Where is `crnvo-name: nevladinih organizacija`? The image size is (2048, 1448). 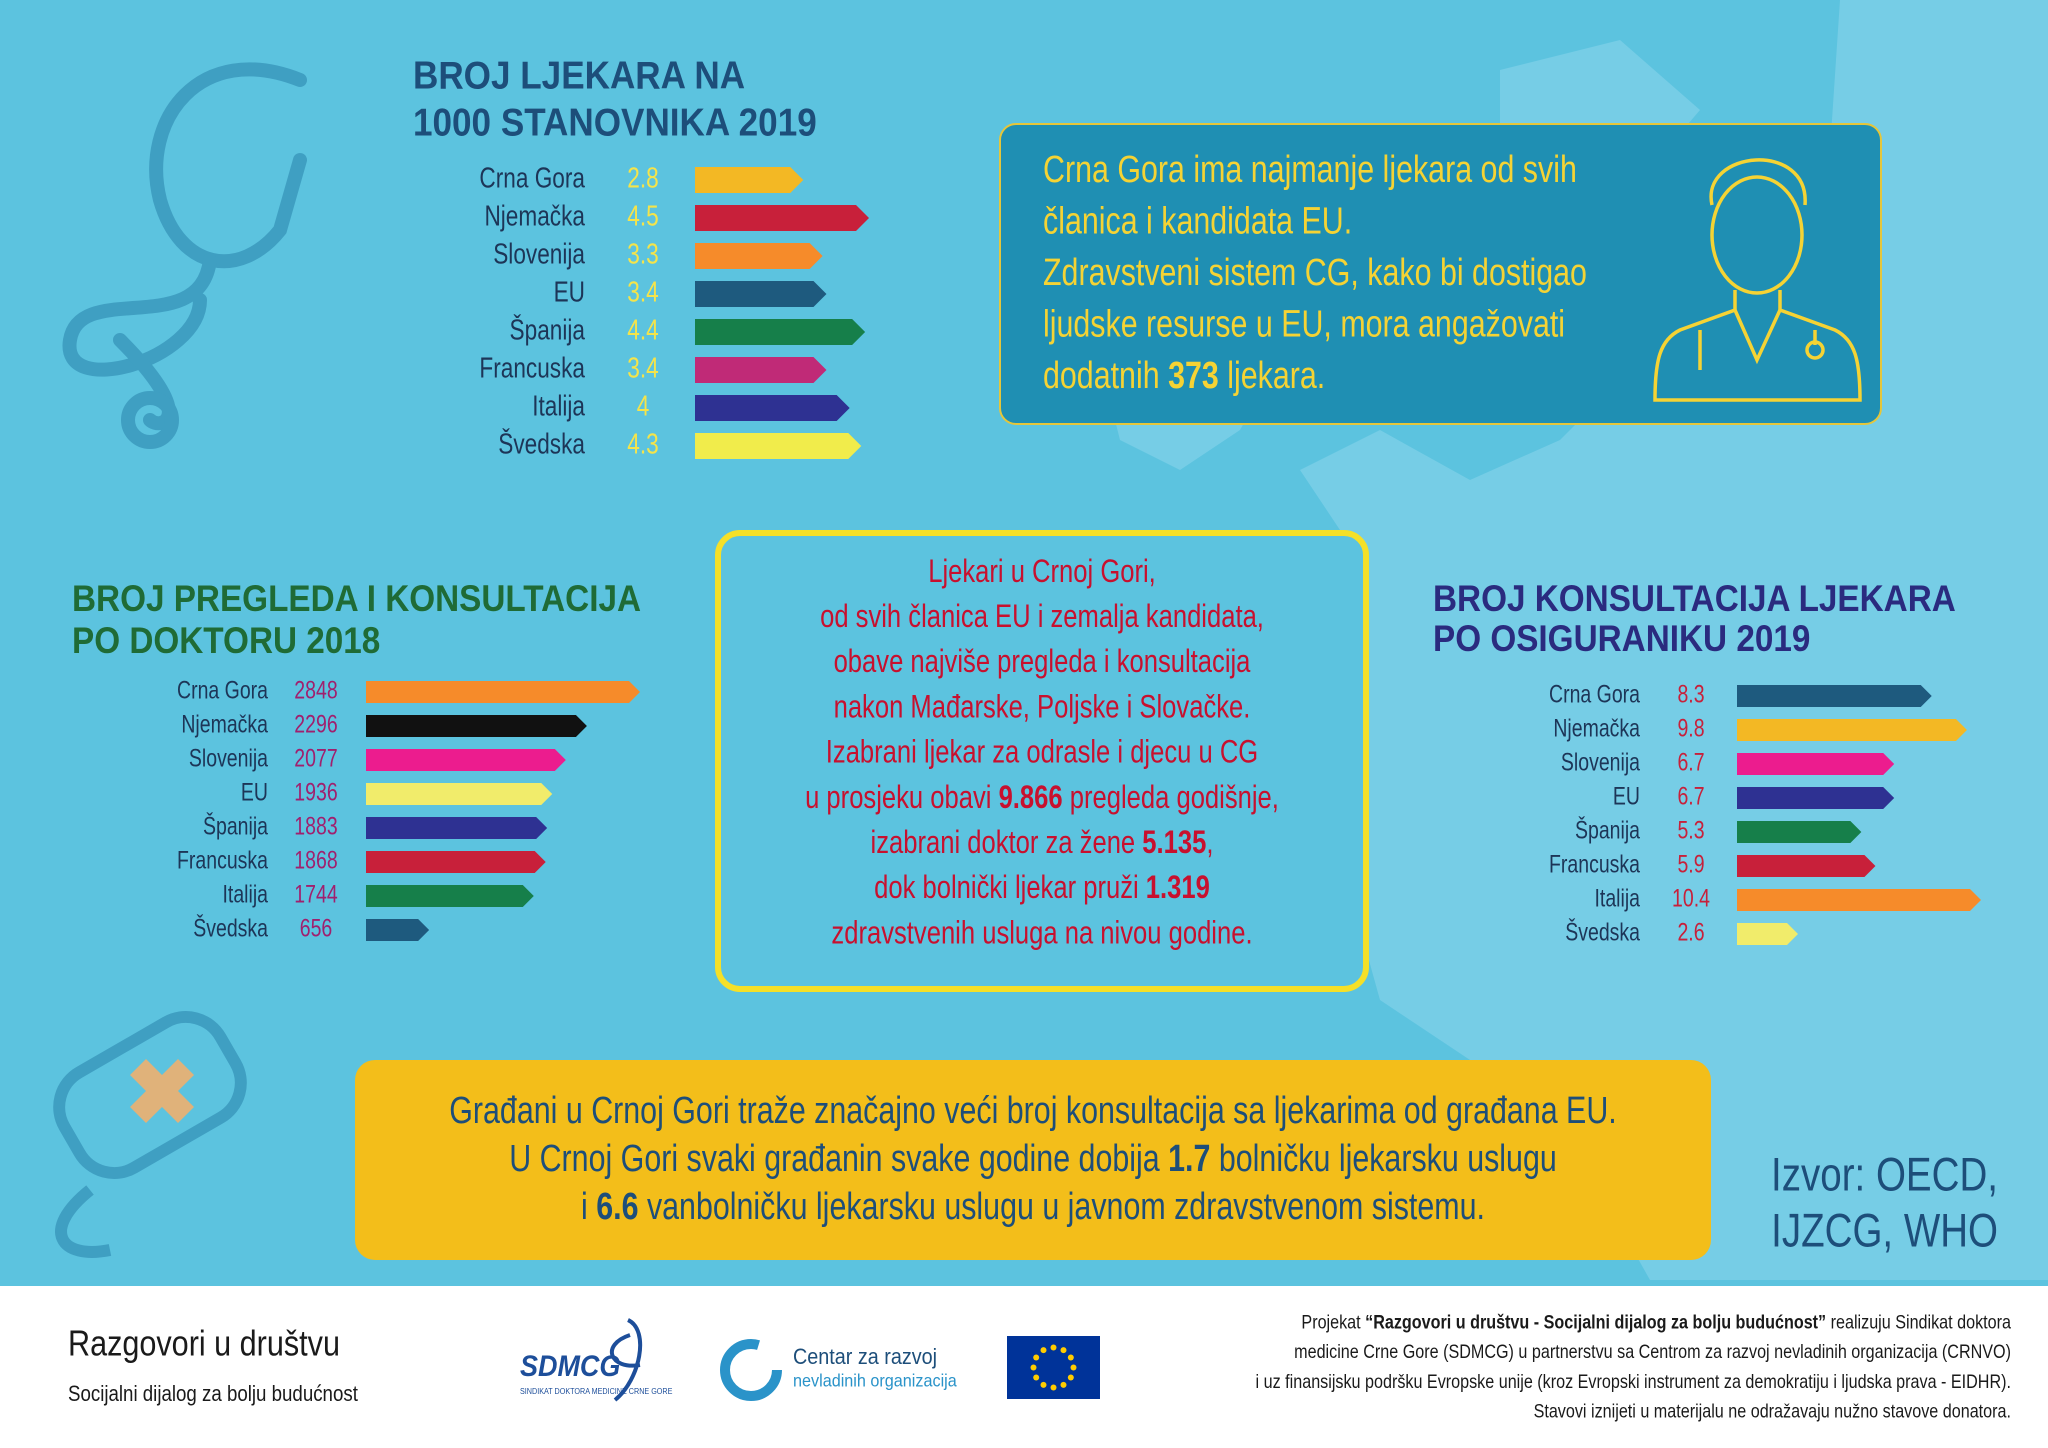
crnvo-name: nevladinih organizacija is located at coordinates (875, 1381).